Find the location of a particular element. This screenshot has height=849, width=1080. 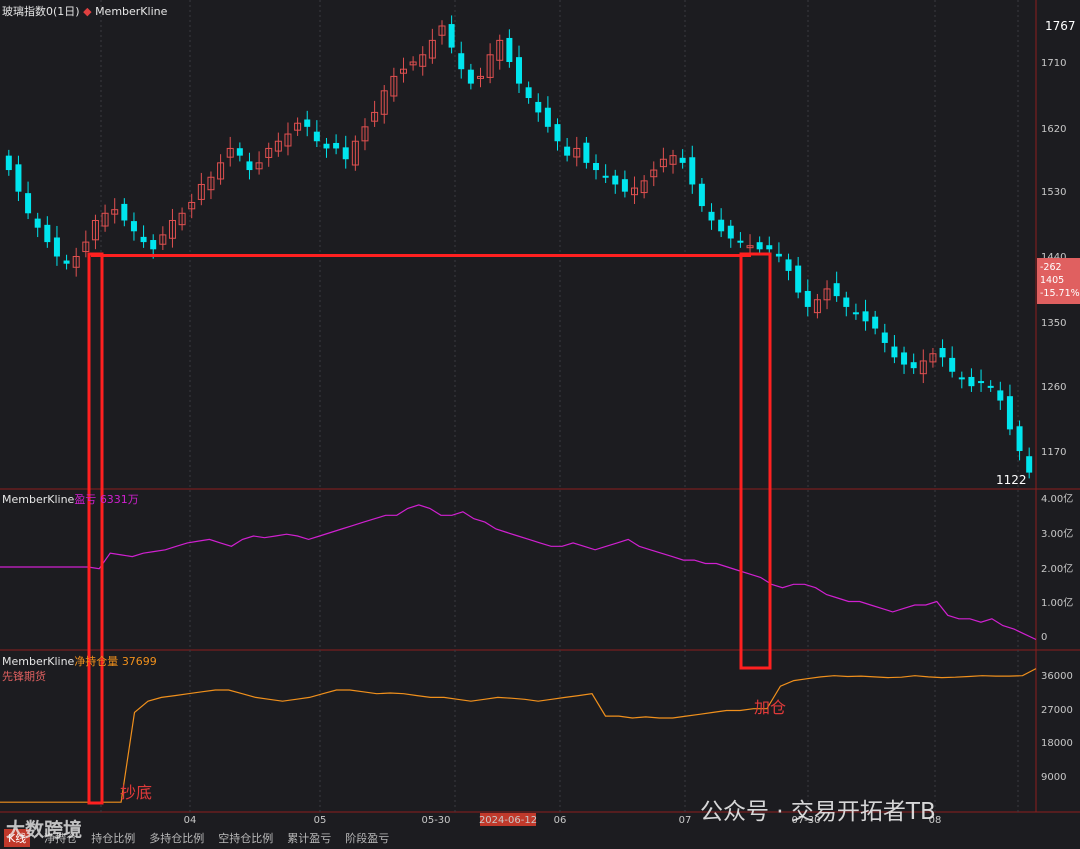

price-tick-label: 1440 is located at coordinates (1053, 257).